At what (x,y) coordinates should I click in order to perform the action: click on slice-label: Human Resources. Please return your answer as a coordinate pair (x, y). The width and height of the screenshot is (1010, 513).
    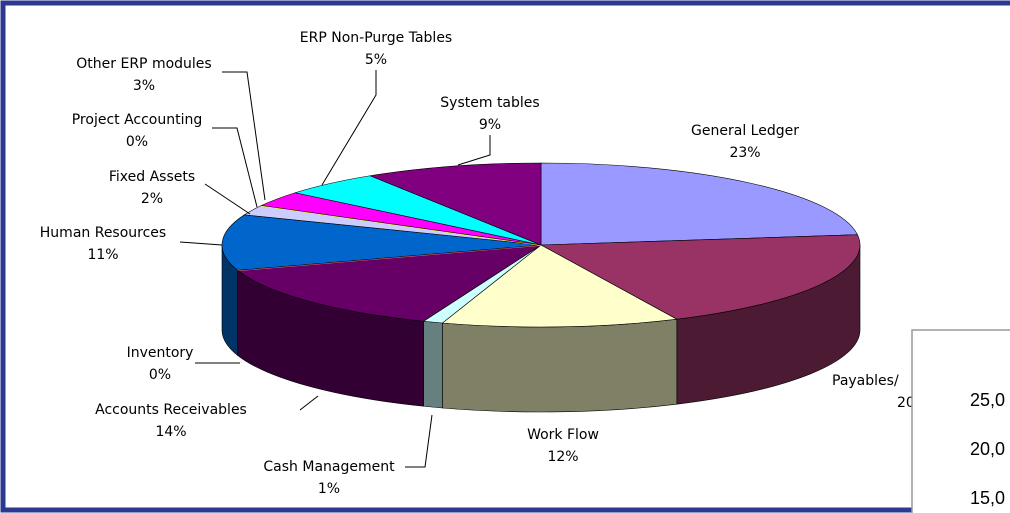
    Looking at the image, I should click on (103, 233).